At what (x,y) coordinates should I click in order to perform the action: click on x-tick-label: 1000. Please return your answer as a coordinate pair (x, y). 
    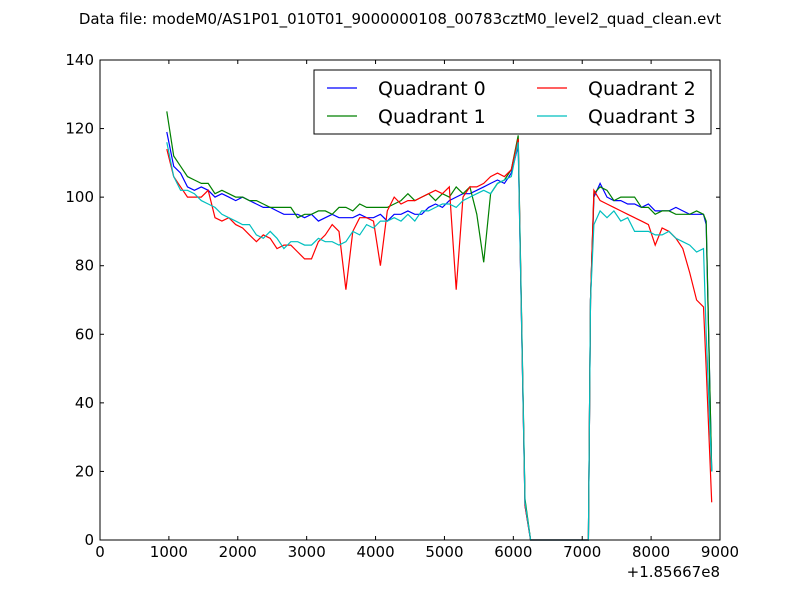
    Looking at the image, I should click on (169, 552).